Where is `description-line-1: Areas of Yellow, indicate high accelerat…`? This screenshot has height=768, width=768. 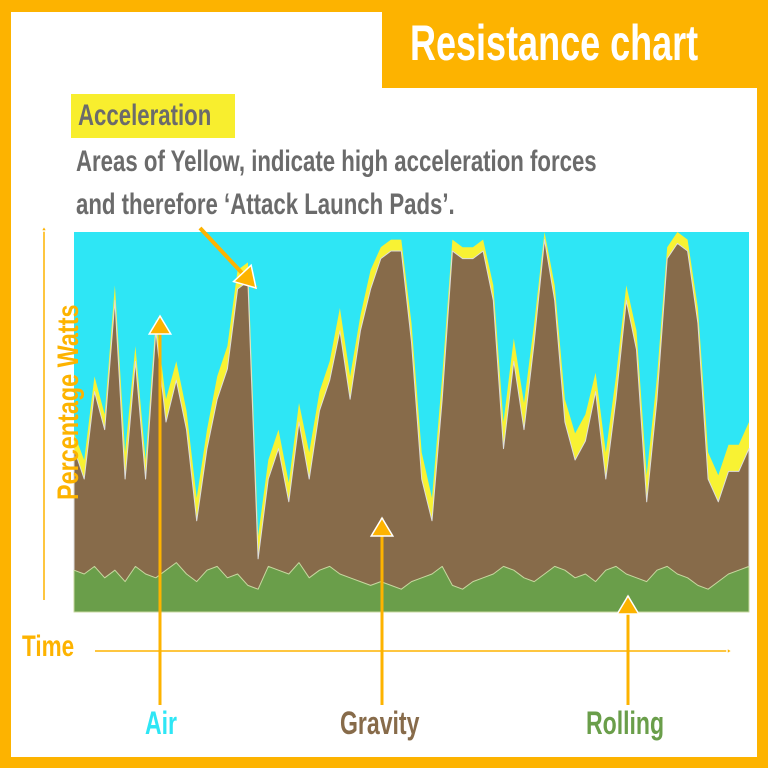
description-line-1: Areas of Yellow, indicate high accelerat… is located at coordinates (336, 161).